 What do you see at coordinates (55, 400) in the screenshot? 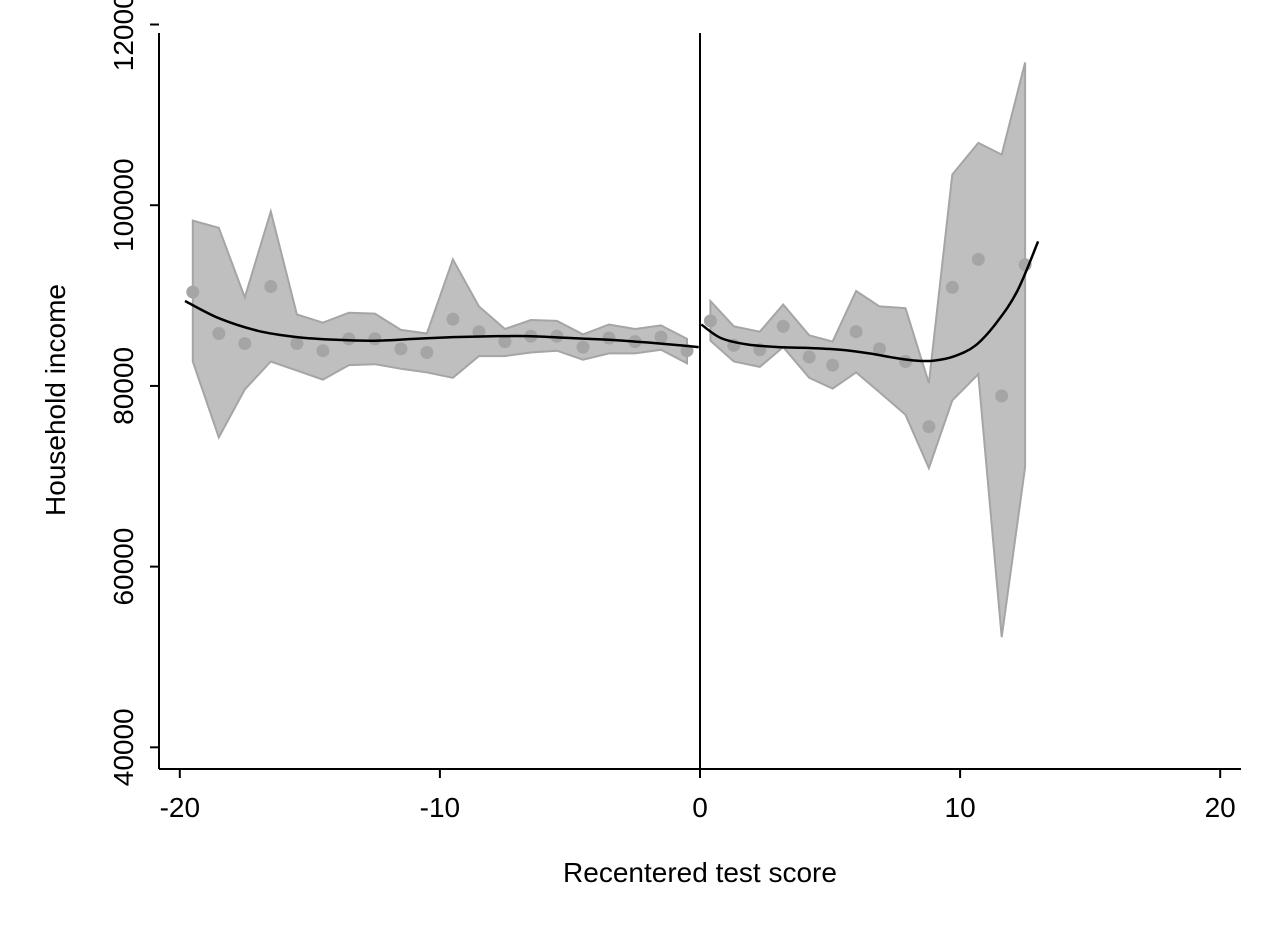
I see `y-axis-label: Household income` at bounding box center [55, 400].